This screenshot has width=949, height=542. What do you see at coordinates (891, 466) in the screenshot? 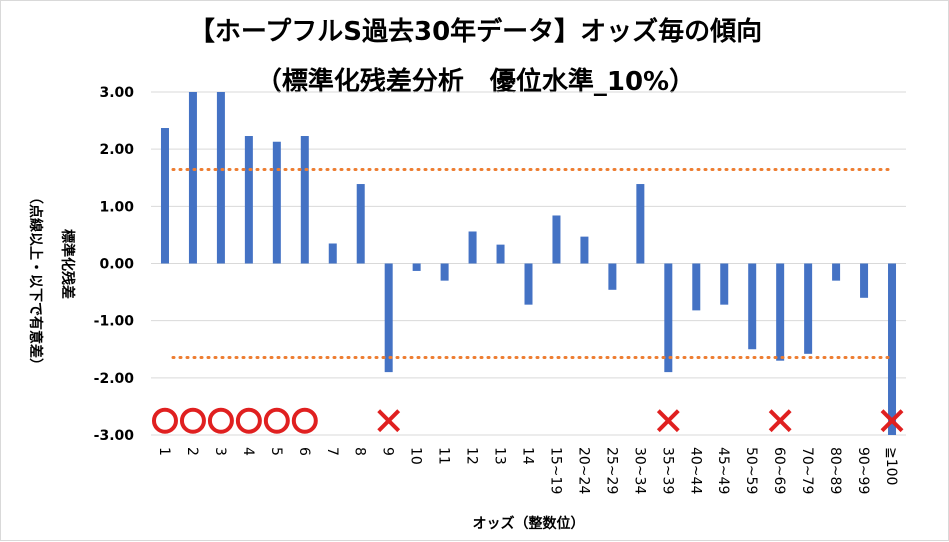
I see `x-tick-label: ≧100` at bounding box center [891, 466].